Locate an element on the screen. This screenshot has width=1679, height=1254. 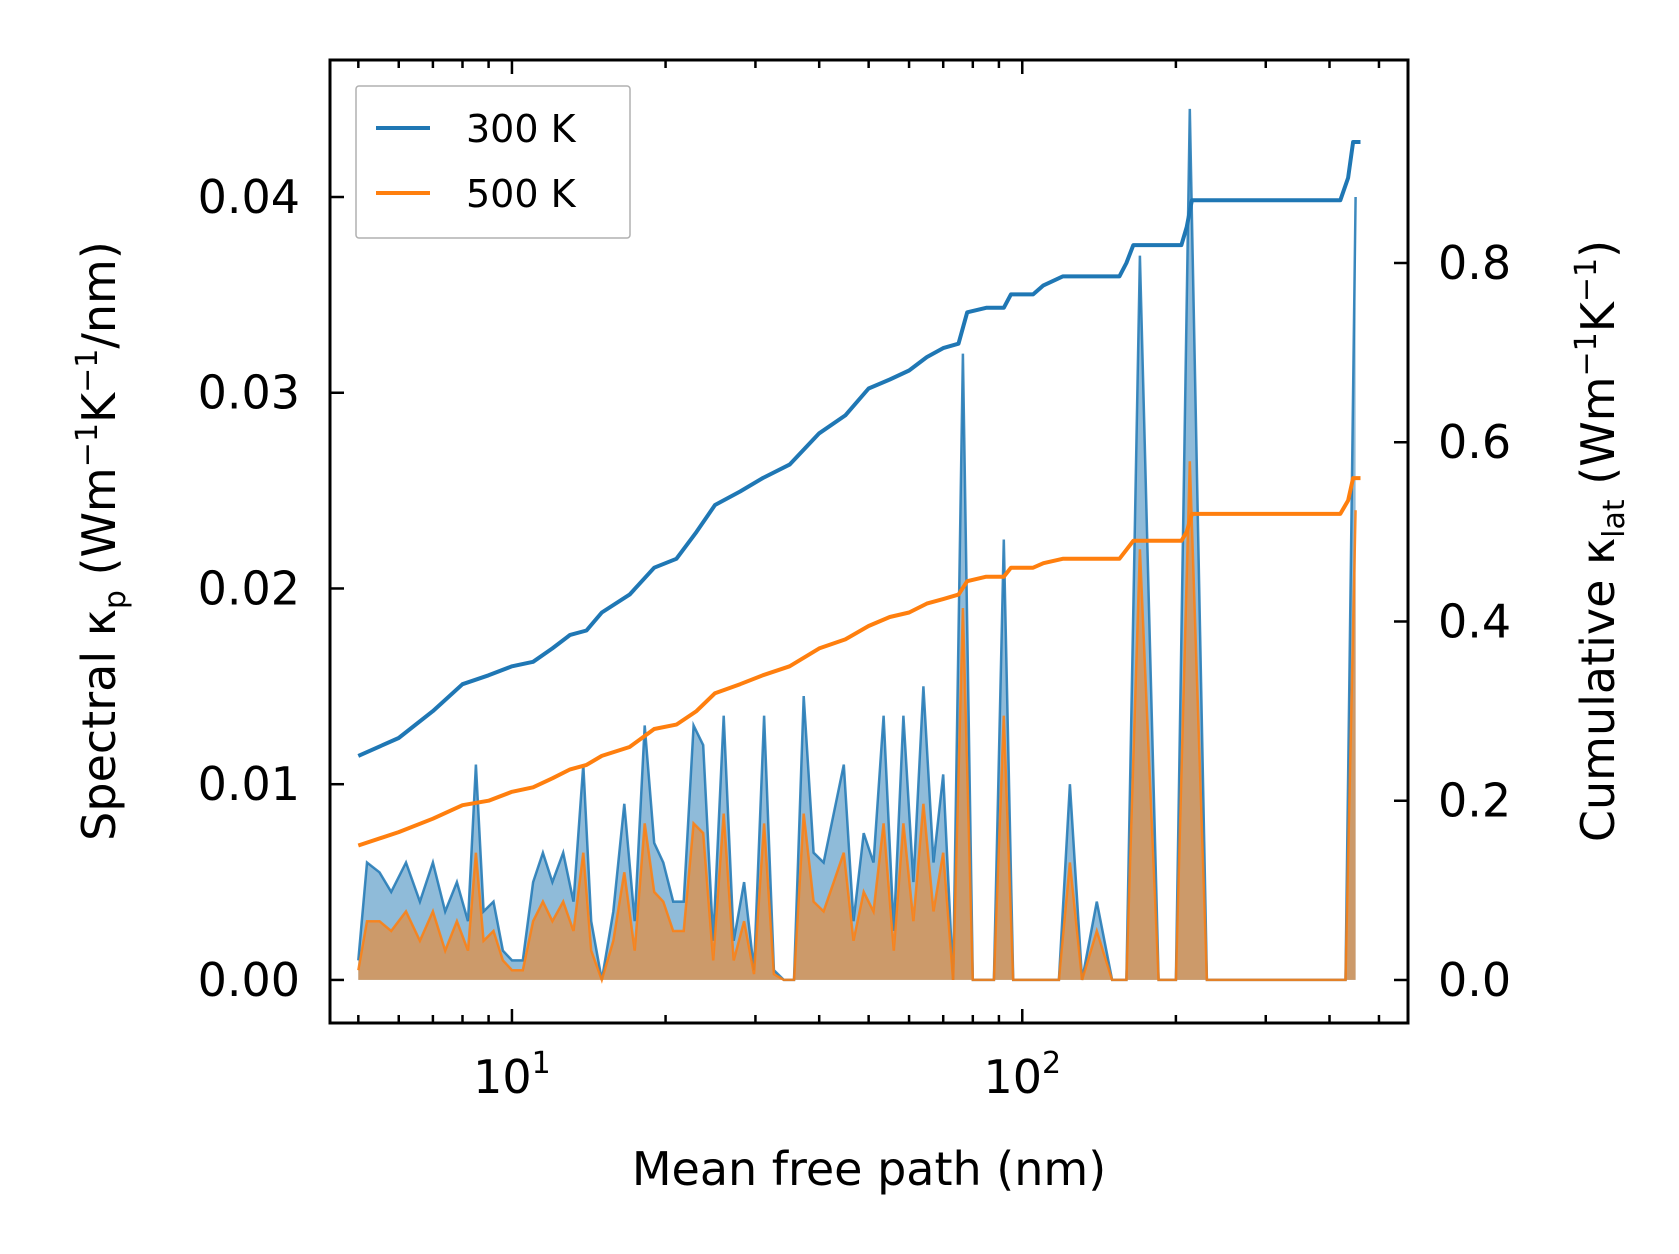
y-right-tick-label: 0.6 is located at coordinates (1474, 442).